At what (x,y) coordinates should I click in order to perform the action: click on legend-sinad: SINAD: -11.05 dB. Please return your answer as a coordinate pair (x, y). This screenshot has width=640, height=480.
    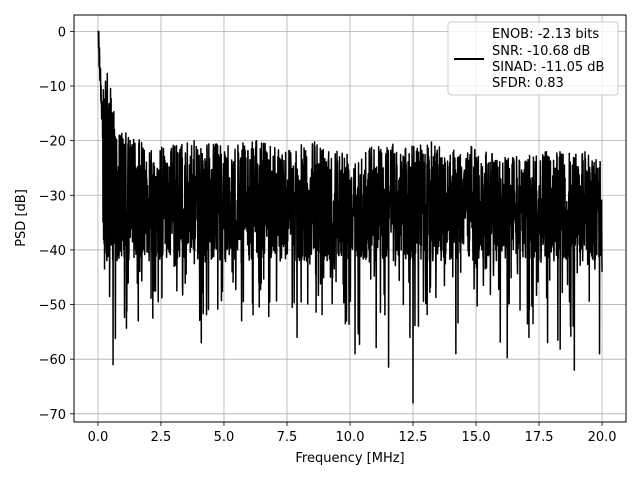
    Looking at the image, I should click on (548, 67).